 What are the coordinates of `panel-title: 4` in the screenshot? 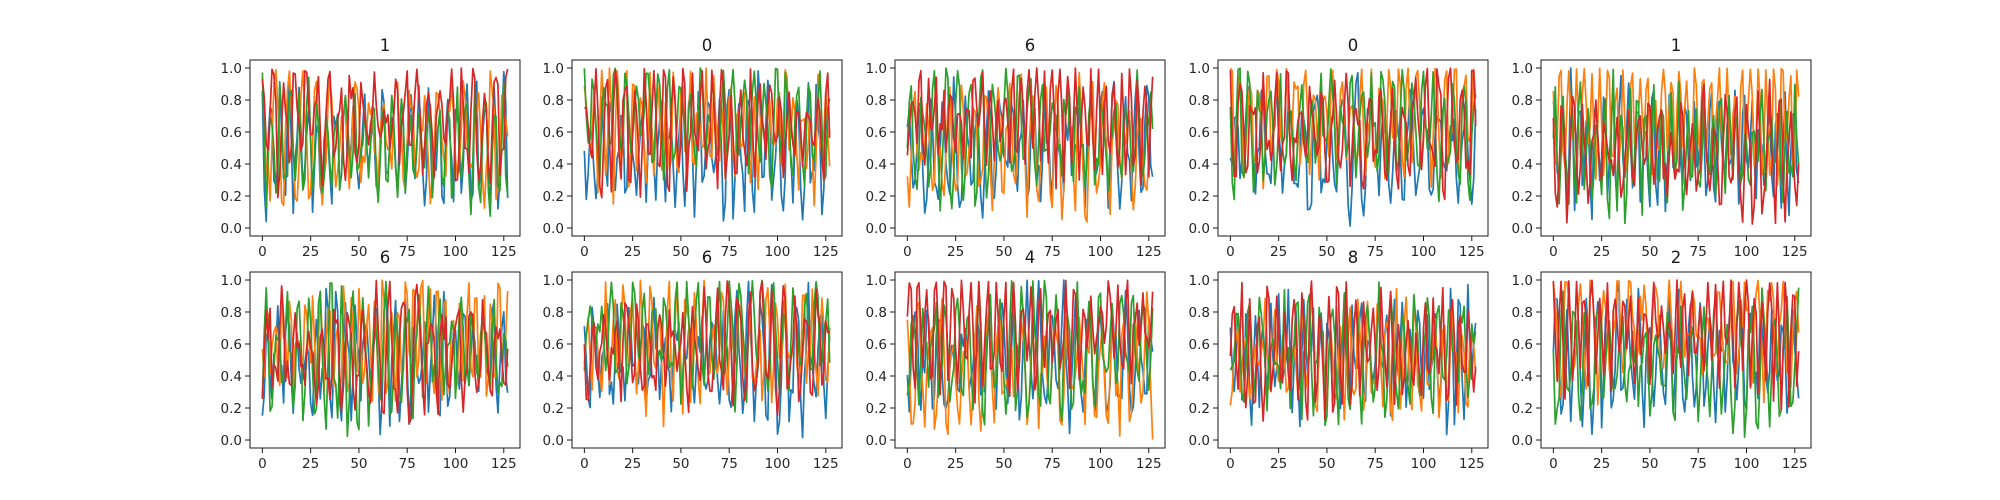 It's located at (1030, 257).